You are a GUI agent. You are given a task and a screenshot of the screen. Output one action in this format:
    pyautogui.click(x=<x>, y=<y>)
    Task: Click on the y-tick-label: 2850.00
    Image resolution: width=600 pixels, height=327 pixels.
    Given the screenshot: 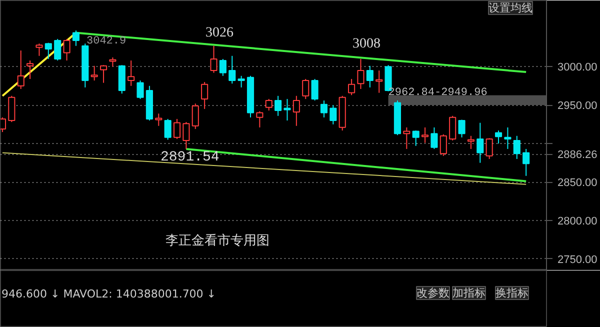 What is the action you would take?
    pyautogui.click(x=578, y=183)
    